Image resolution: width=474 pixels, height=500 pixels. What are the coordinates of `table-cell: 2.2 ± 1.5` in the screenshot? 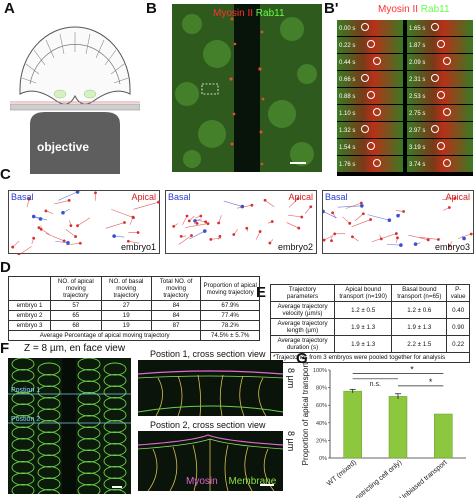 It's located at (419, 344).